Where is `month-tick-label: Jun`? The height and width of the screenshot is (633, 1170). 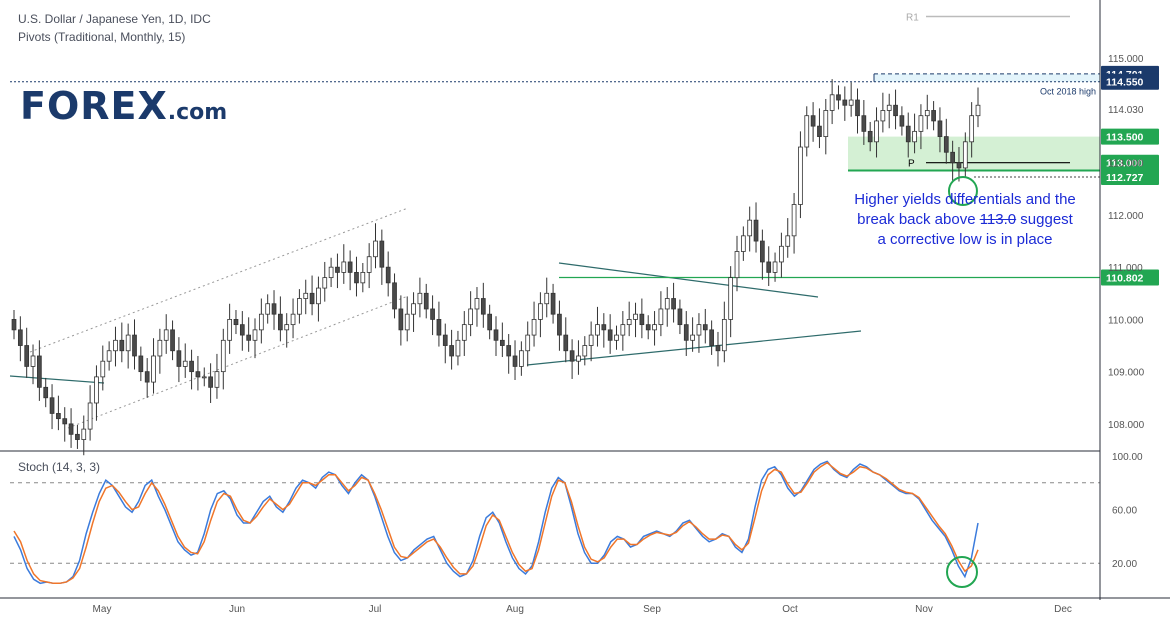 month-tick-label: Jun is located at coordinates (237, 609).